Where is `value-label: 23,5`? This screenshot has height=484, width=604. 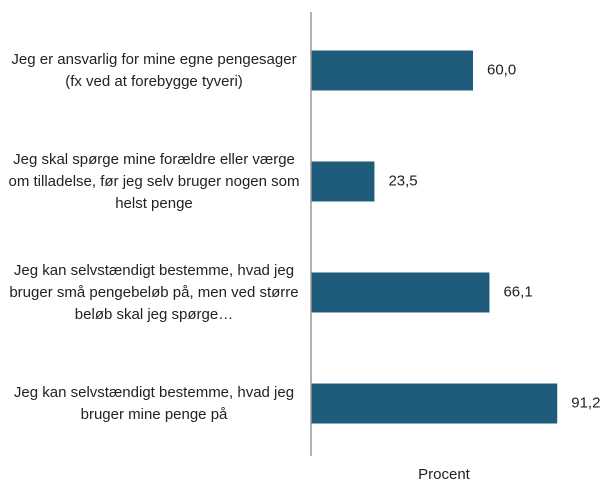 value-label: 23,5 is located at coordinates (402, 180).